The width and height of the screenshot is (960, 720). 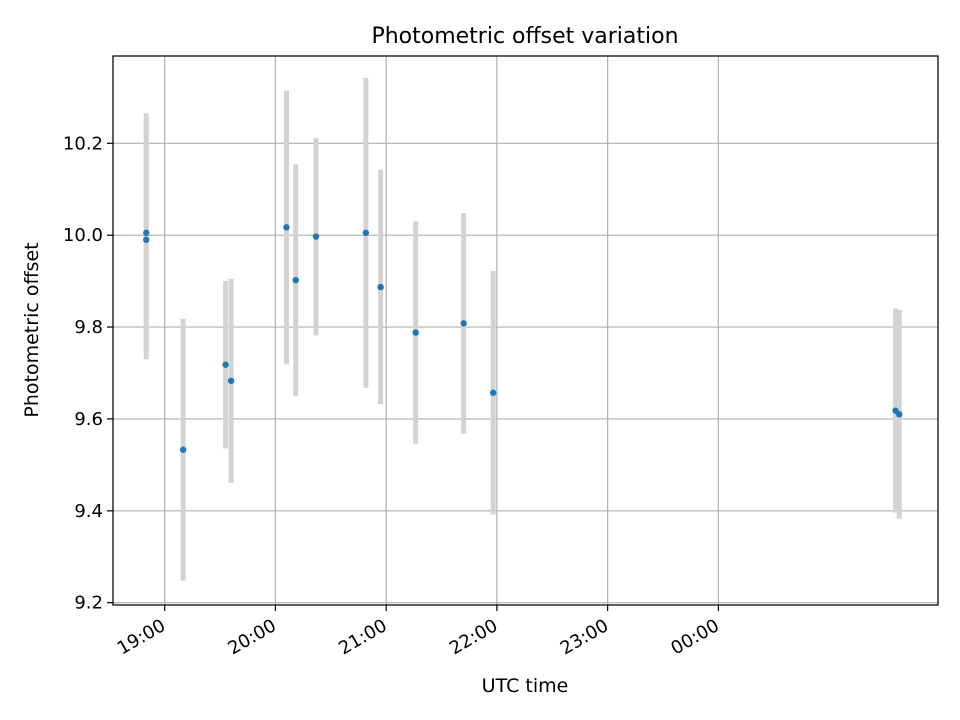 What do you see at coordinates (525, 686) in the screenshot?
I see `x-axis-label: UTC time` at bounding box center [525, 686].